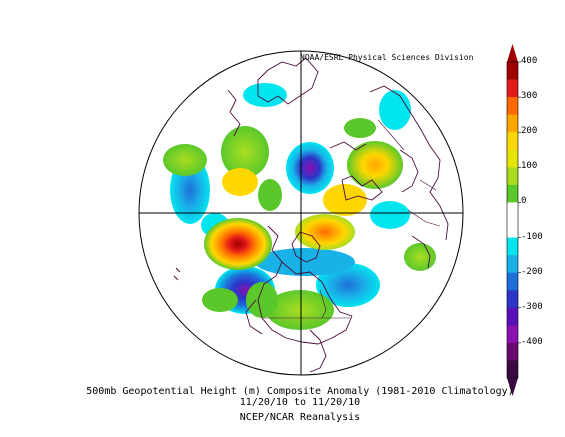 The image size is (565, 437). I want to click on colorbar-tick-label: 0, so click(524, 201).